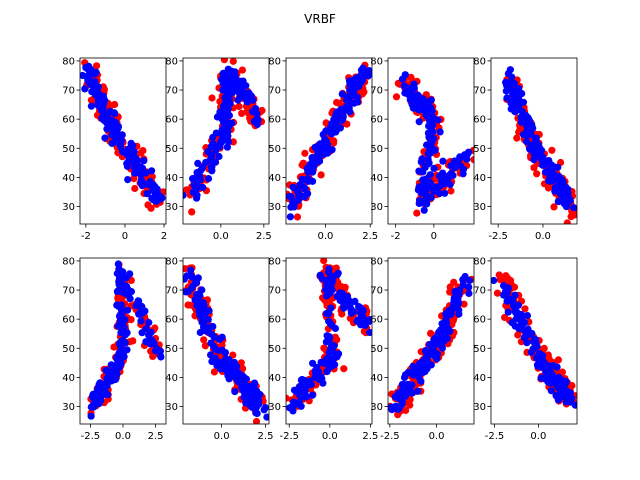 The height and width of the screenshot is (480, 640). What do you see at coordinates (434, 236) in the screenshot?
I see `x-tick-label: 0` at bounding box center [434, 236].